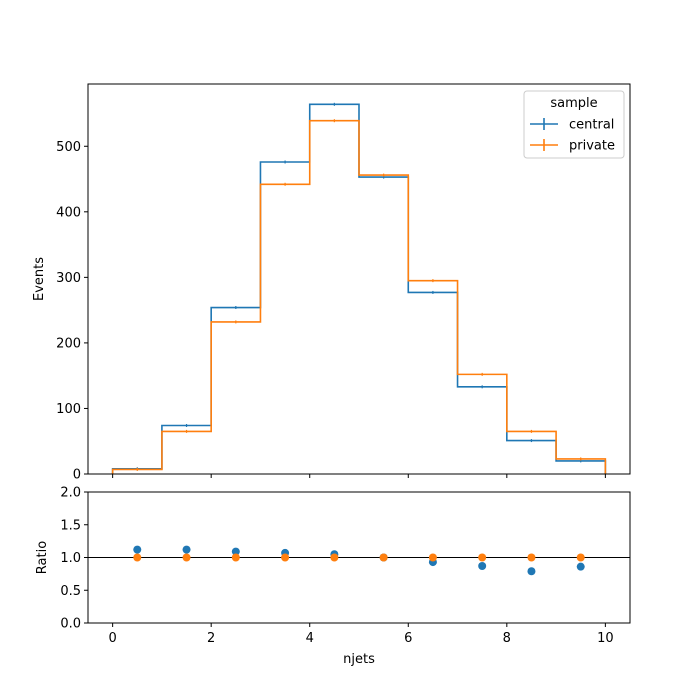 The height and width of the screenshot is (700, 700). I want to click on y-tick-label: 400, so click(68, 212).